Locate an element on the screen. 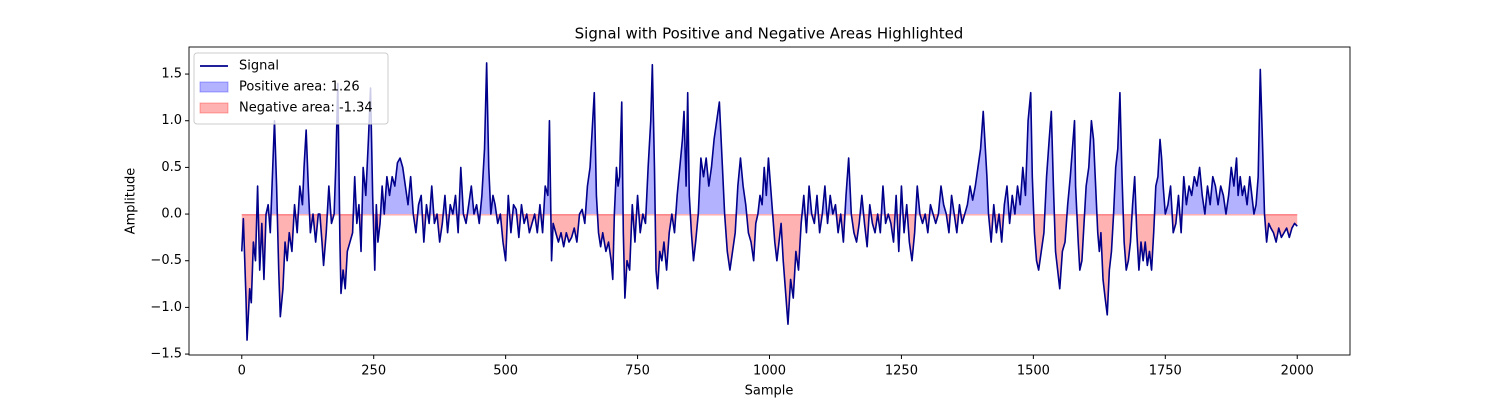  x-tick-label: 0 is located at coordinates (242, 371).